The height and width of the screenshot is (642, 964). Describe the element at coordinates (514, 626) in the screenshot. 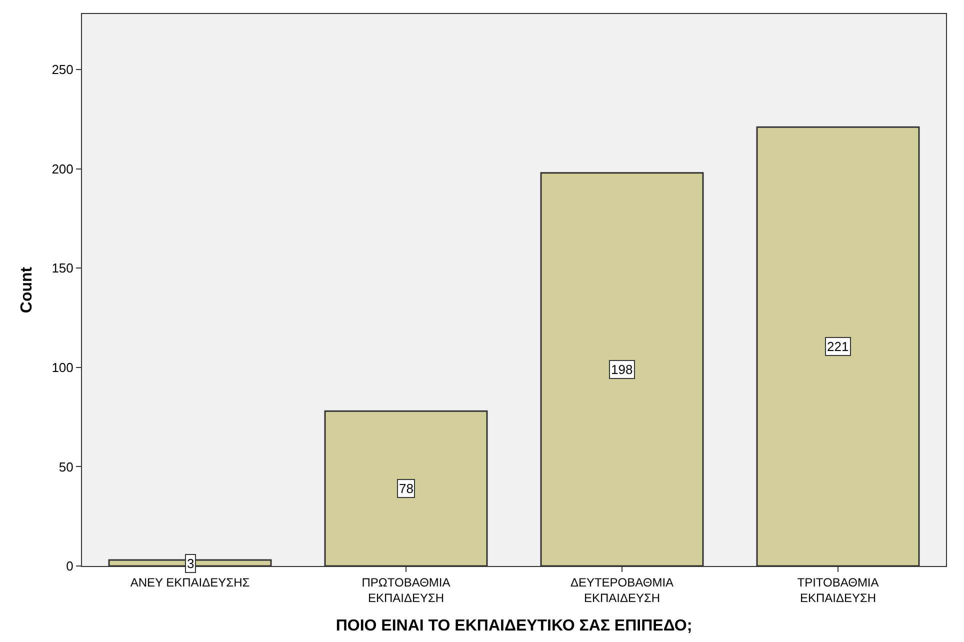

I see `x-axis-title: ΠΟΙΟ ΕΙΝΑΙ ΤΟ ΕΚΠΑΙΔΕΥΤΙΚΟ ΣΑΣ ΕΠΙΠΕΔΟ;` at that location.